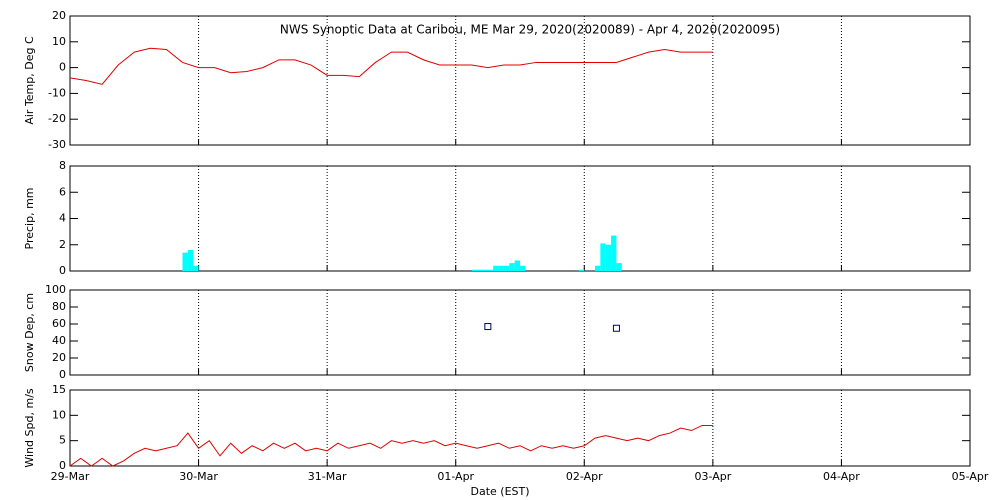  I want to click on x-tick-label: 31-Mar, so click(327, 476).